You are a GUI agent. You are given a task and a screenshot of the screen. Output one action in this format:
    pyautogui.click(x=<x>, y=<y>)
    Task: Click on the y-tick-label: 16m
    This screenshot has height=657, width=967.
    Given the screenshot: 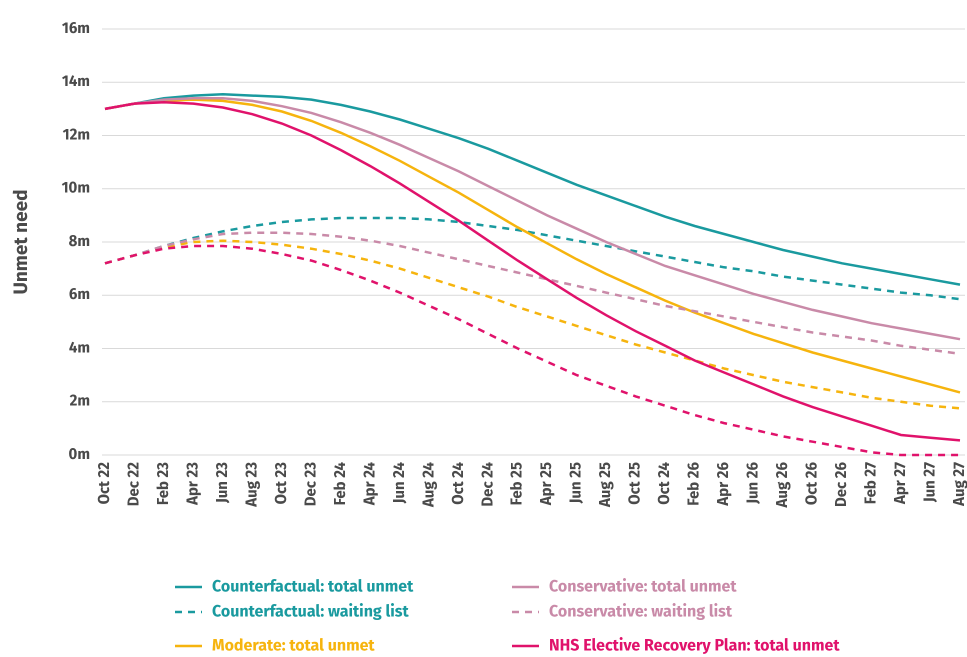 What is the action you would take?
    pyautogui.click(x=76, y=28)
    